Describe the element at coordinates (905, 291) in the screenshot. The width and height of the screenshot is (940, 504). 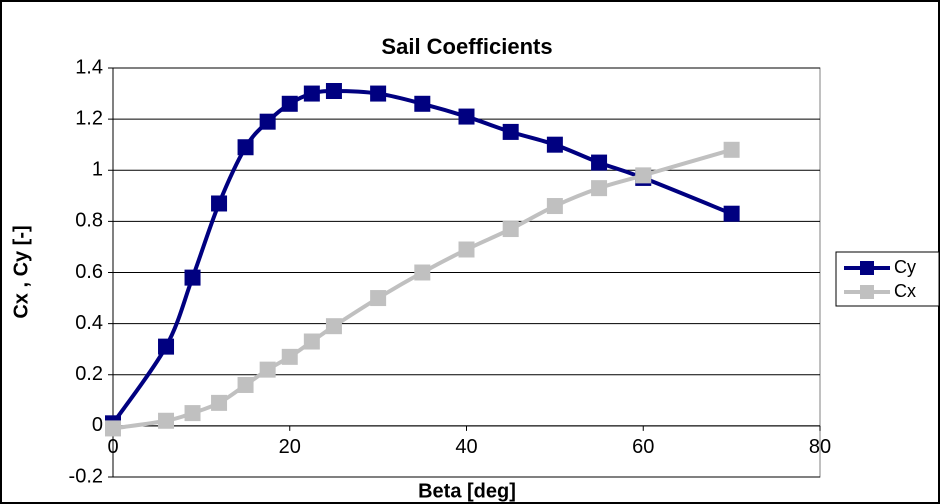
I see `legend-label: Cx` at that location.